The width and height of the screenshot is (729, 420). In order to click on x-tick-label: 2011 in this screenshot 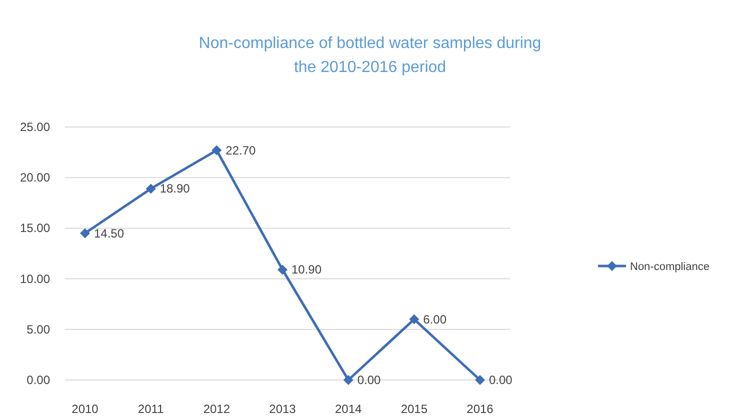, I will do `click(151, 409)`.